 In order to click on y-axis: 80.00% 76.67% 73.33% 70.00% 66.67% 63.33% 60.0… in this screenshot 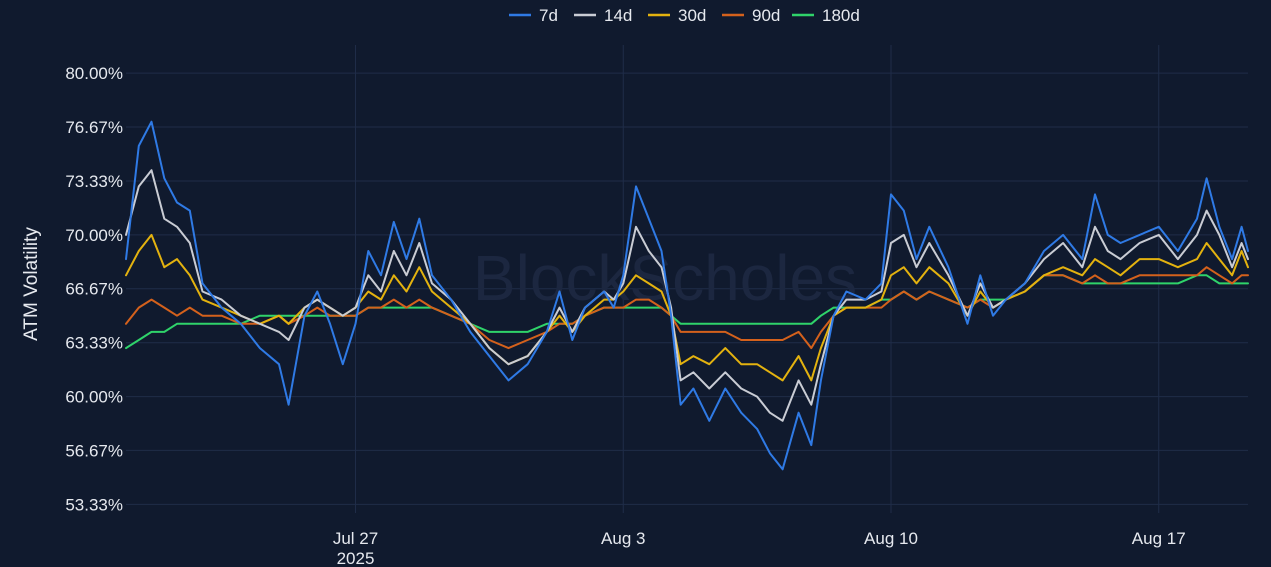, I will do `click(94, 289)`.